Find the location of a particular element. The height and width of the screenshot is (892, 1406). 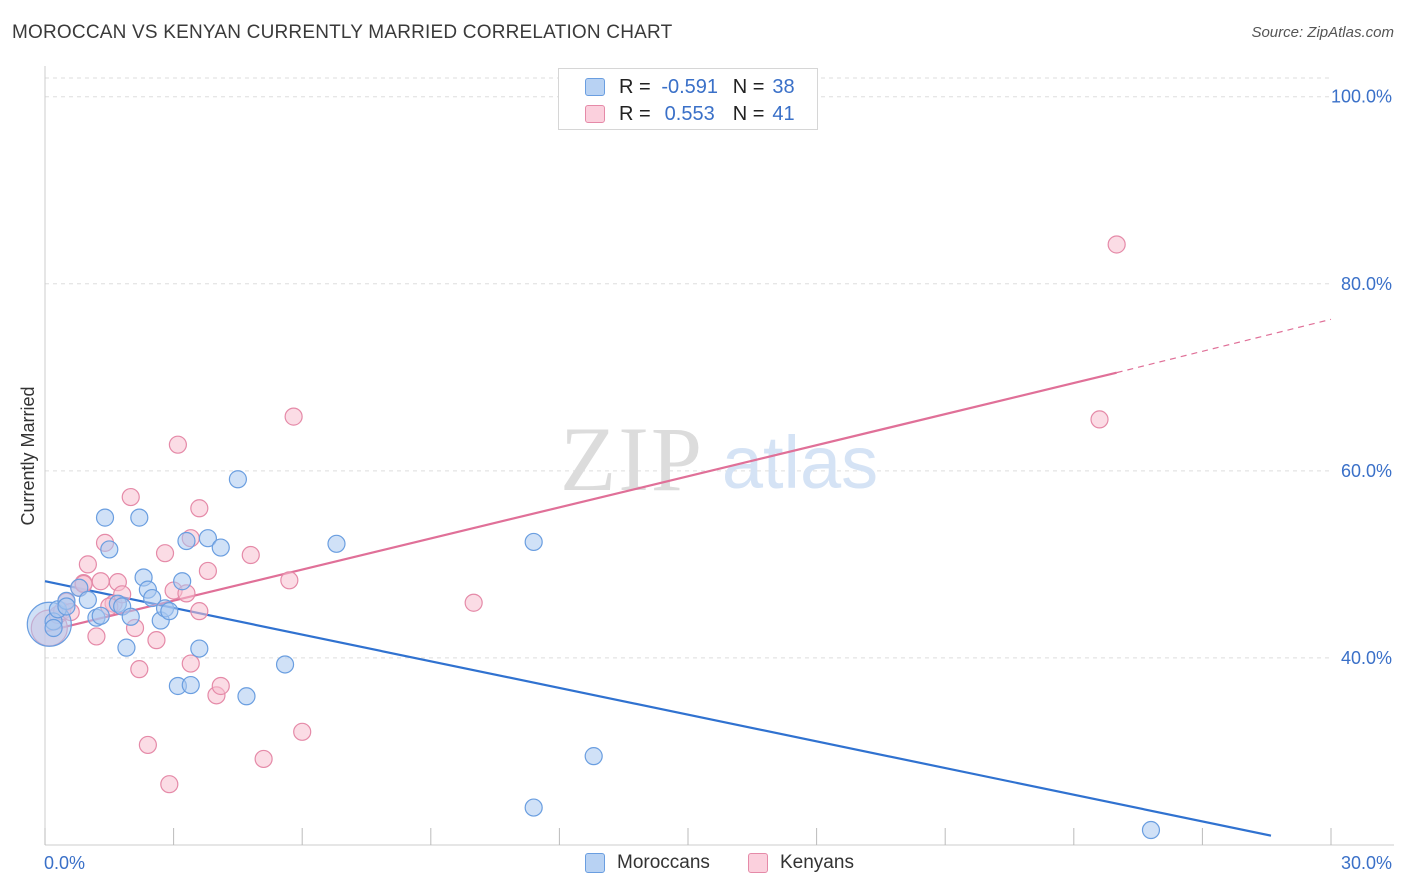

legend-row-moroccans: R = -0.591 N = 38 is located at coordinates (690, 87).